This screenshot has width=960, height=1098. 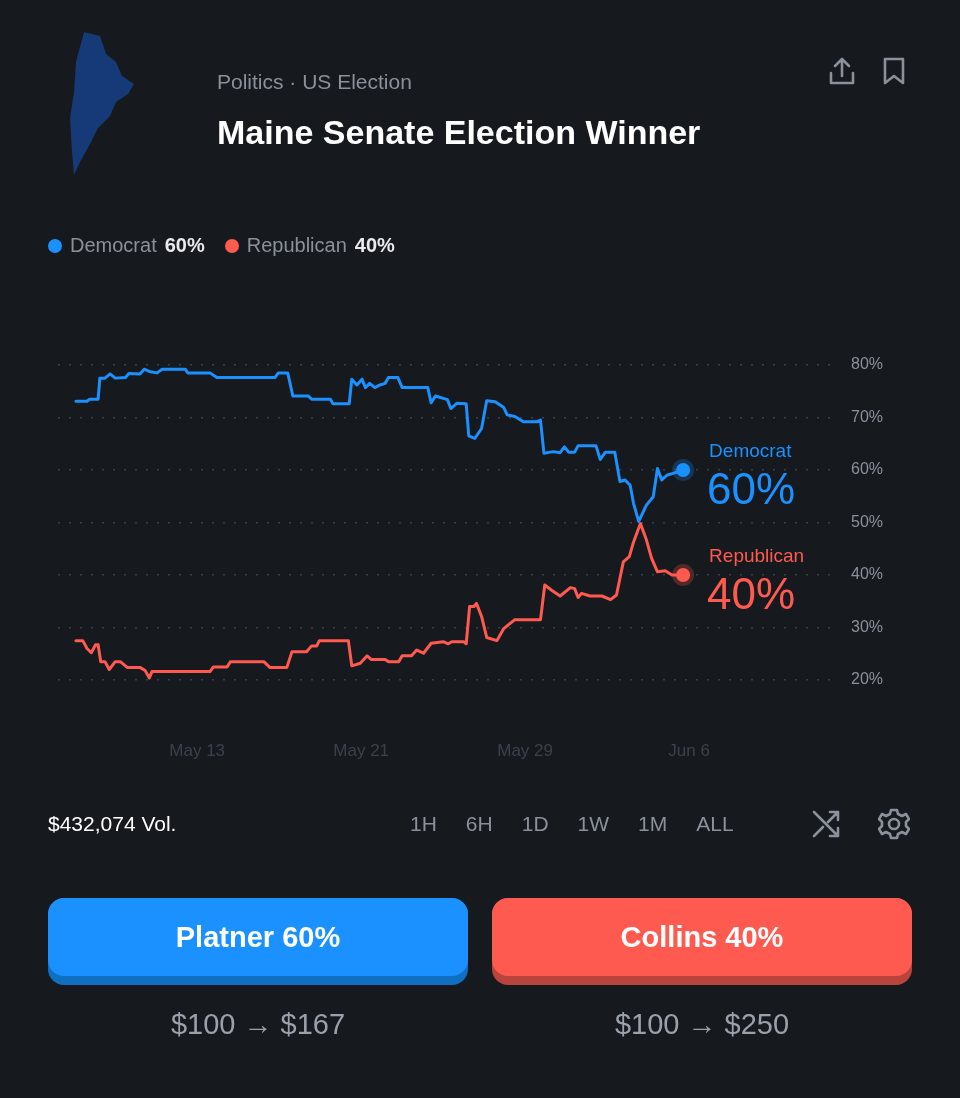 I want to click on text: 1H, so click(x=423, y=824).